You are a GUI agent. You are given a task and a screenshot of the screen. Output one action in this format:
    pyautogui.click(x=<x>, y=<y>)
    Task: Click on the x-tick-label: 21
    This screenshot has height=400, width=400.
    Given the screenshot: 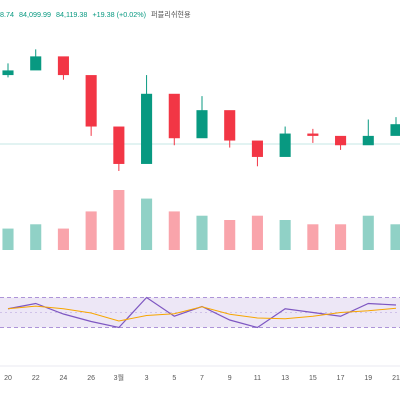 What is the action you would take?
    pyautogui.click(x=396, y=378)
    